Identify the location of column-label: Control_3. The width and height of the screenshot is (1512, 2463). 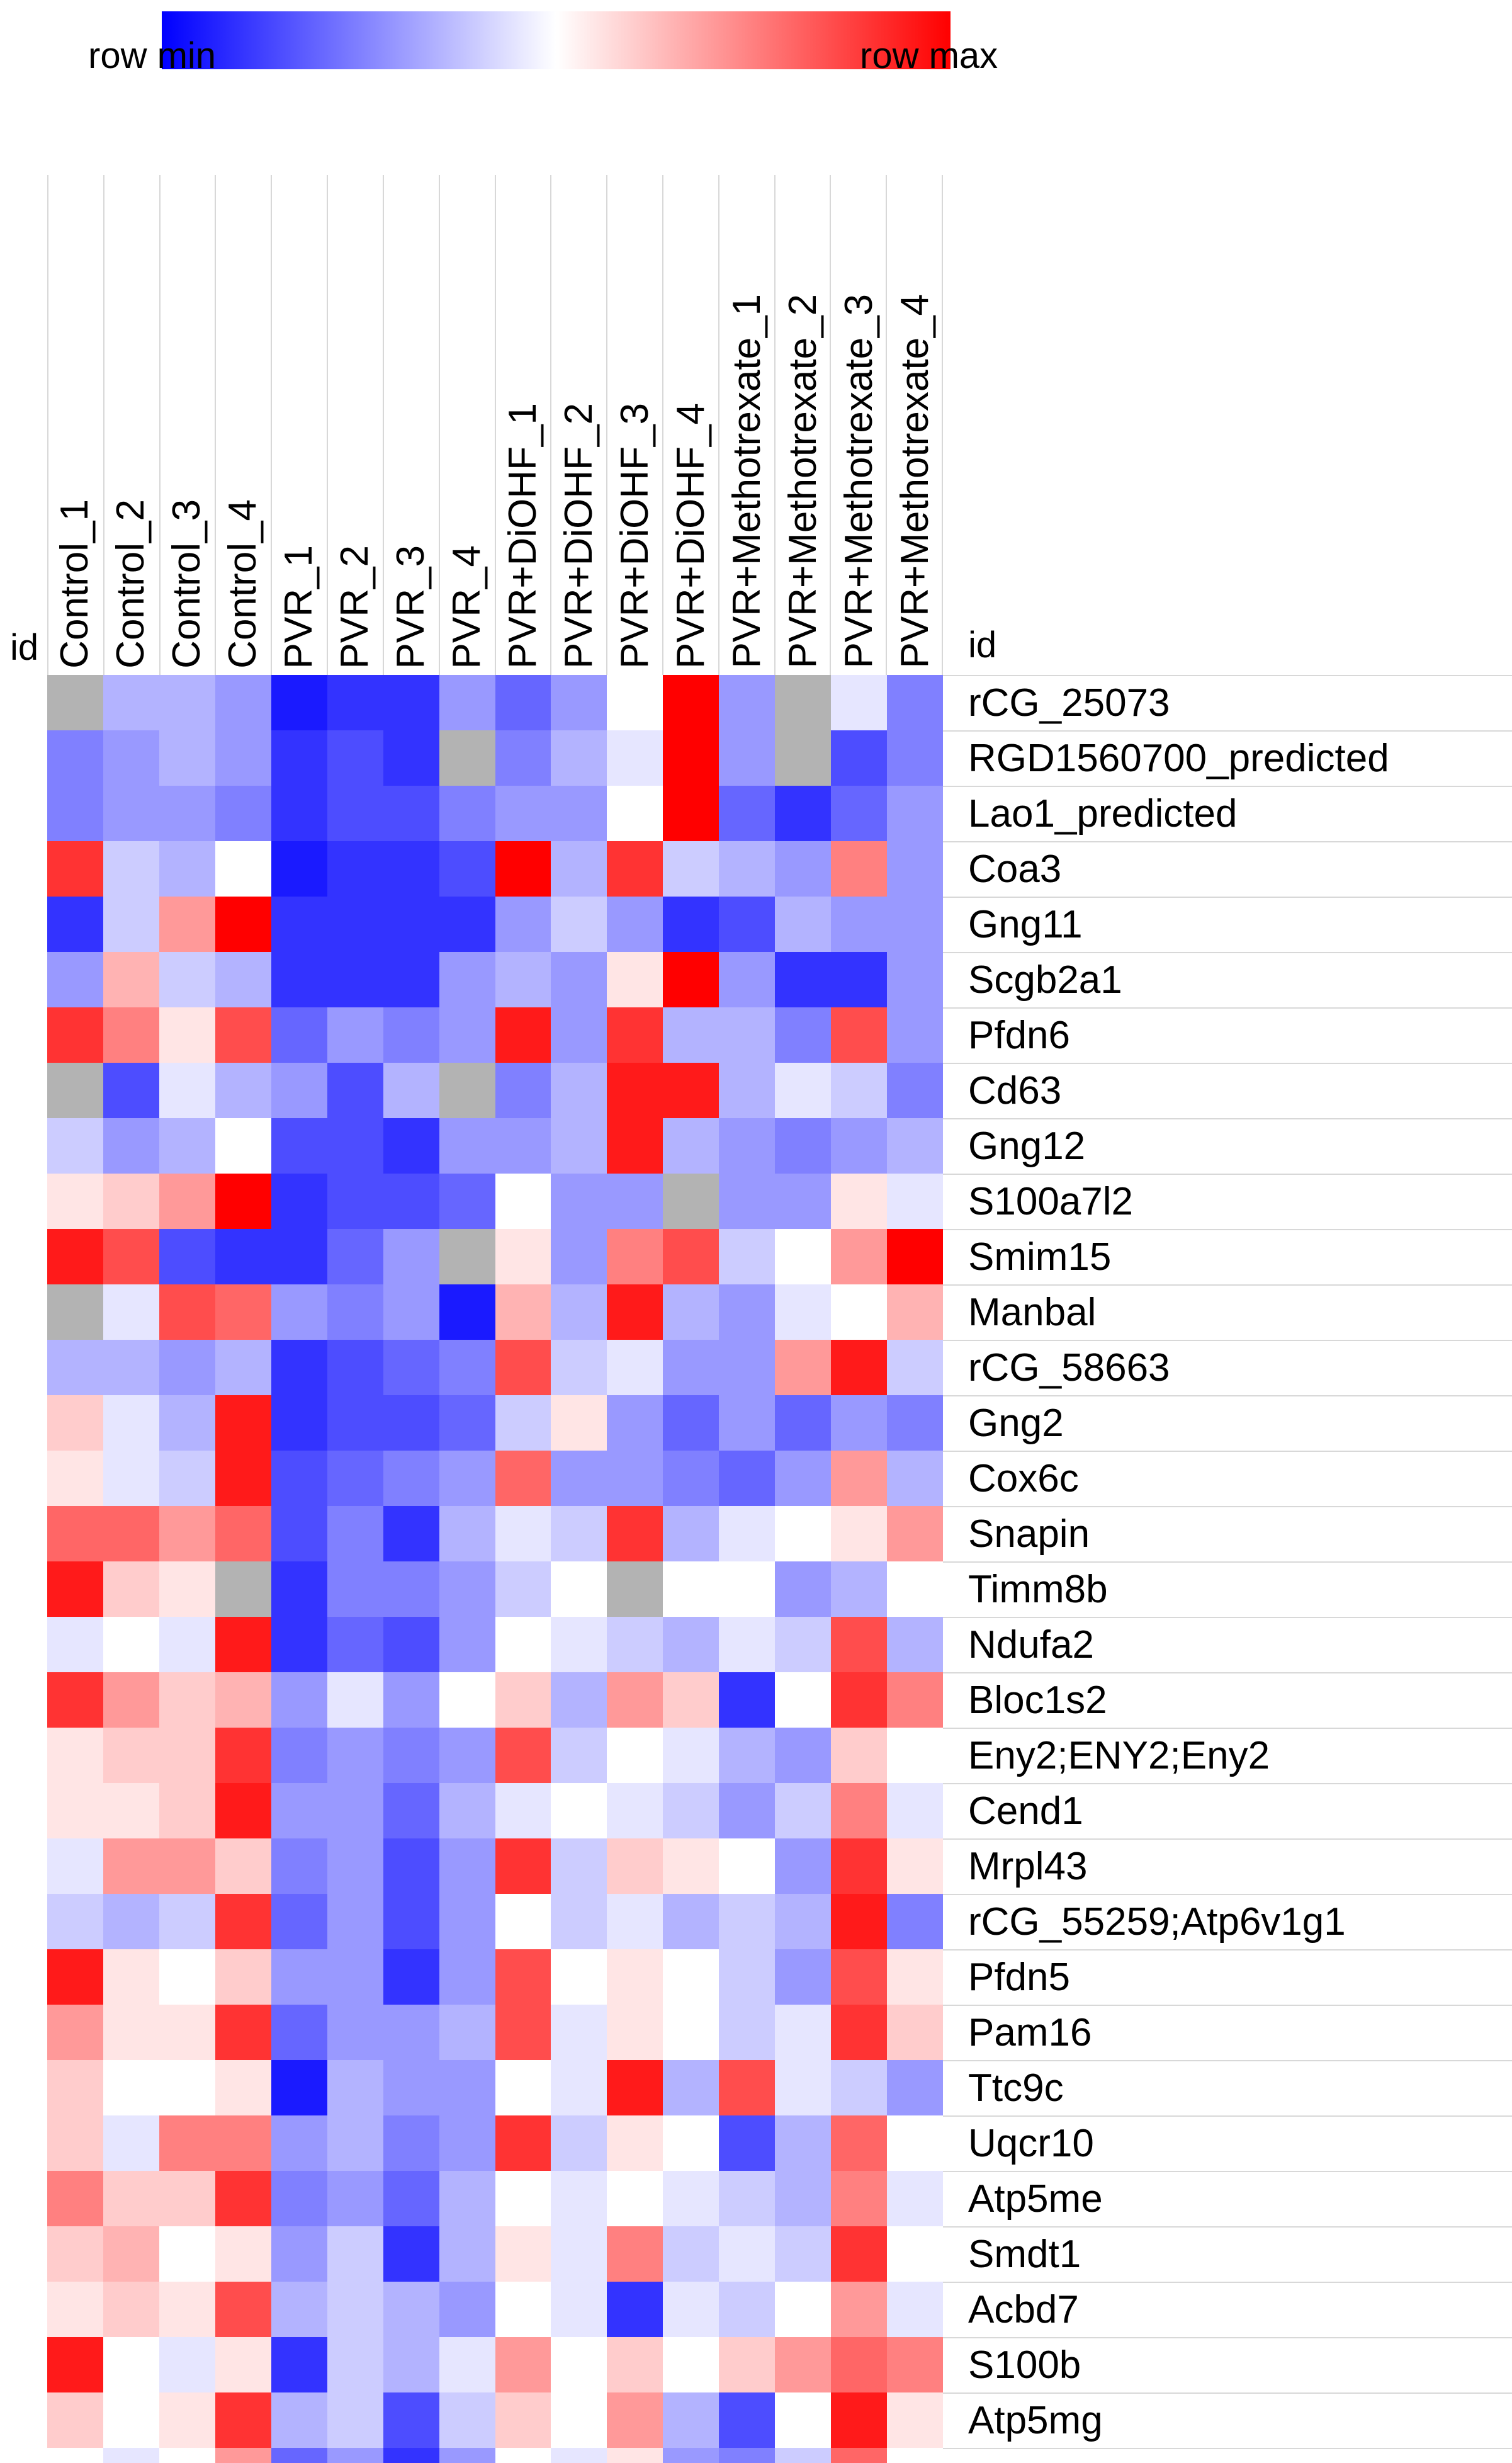
(187, 376).